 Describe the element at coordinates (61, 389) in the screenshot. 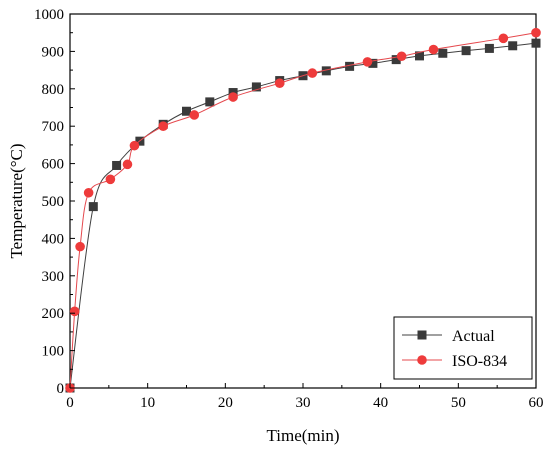

I see `y-tick-label: 0` at that location.